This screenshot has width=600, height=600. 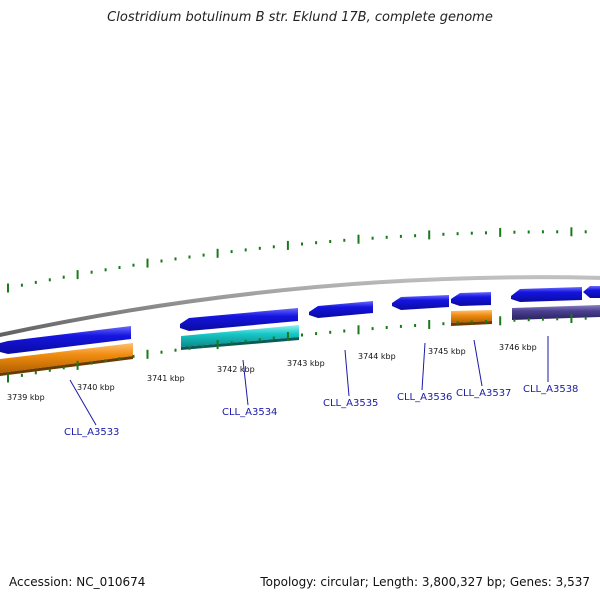 I want to click on upper-tick-arc, so click(x=297, y=260).